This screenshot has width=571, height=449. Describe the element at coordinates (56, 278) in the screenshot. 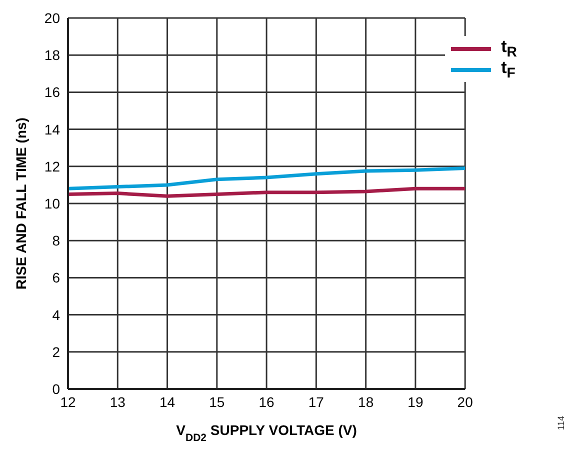

I see `y-tick-label: 6` at that location.